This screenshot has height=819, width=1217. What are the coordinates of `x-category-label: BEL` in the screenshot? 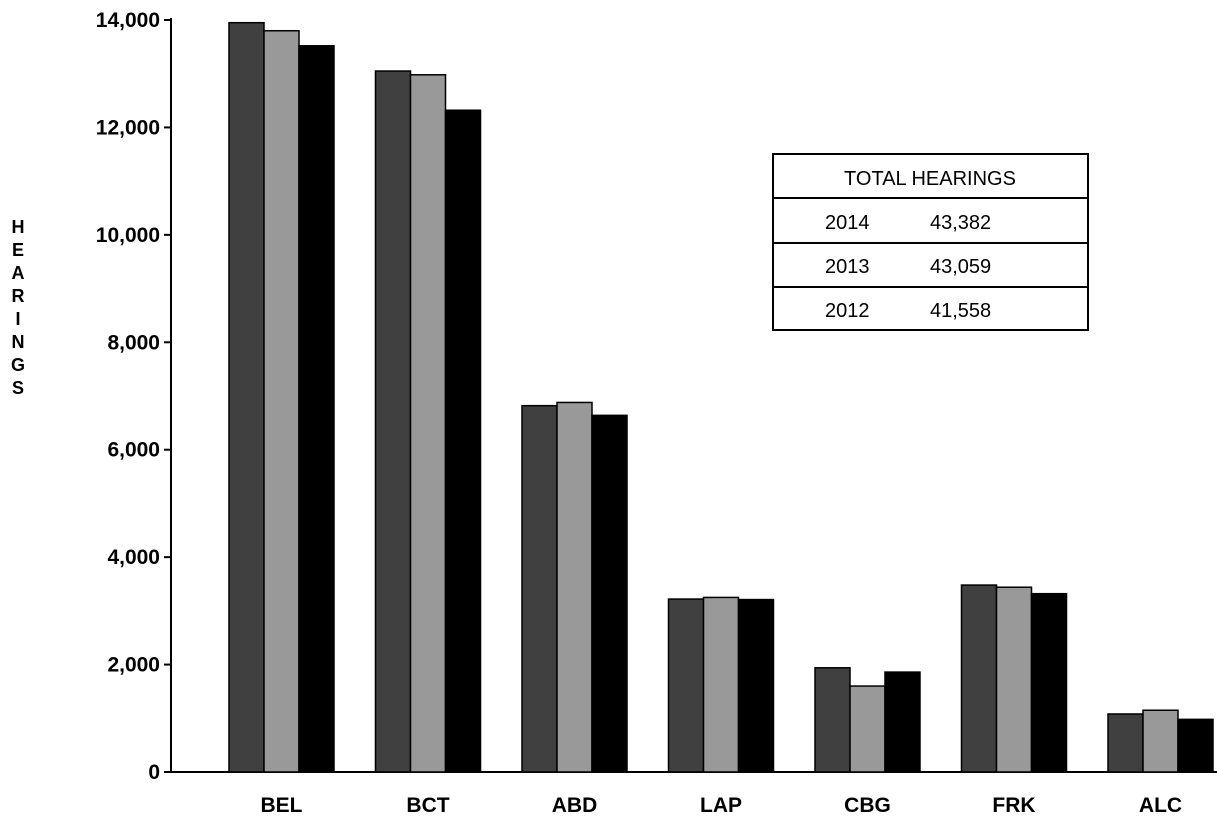 It's located at (282, 805).